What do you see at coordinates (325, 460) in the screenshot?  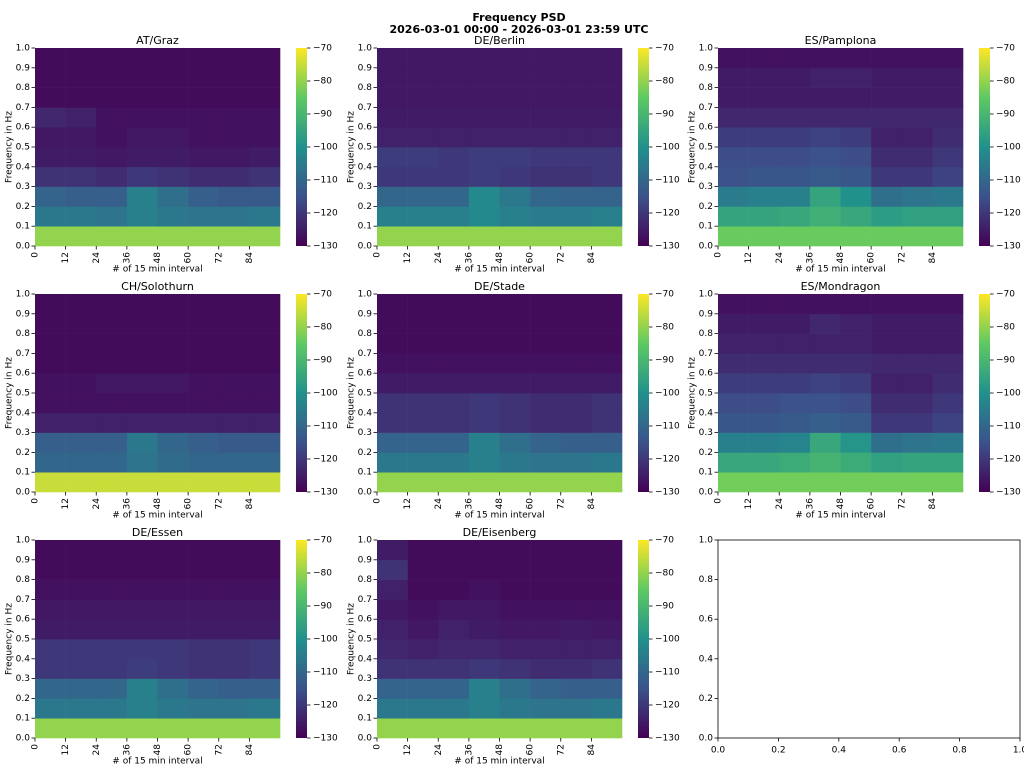 I see `colorbar-tick-label: −120` at bounding box center [325, 460].